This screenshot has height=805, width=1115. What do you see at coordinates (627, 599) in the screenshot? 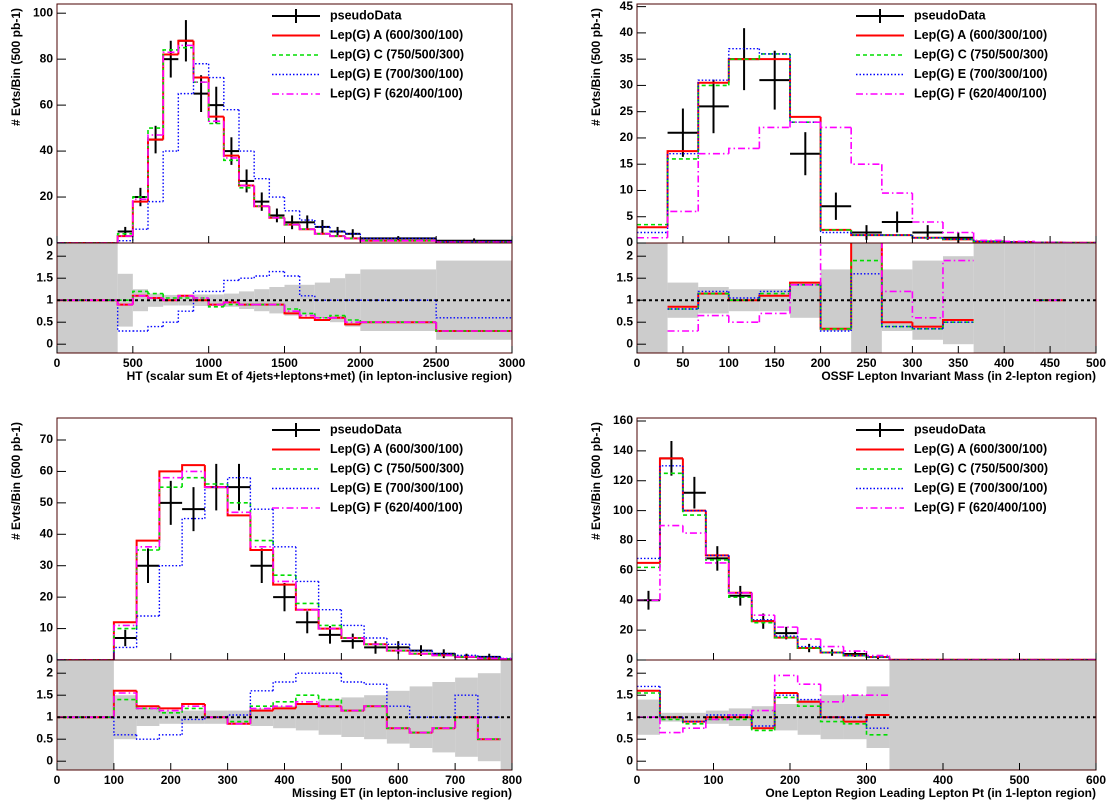
I see `y-tick-label: 40` at bounding box center [627, 599].